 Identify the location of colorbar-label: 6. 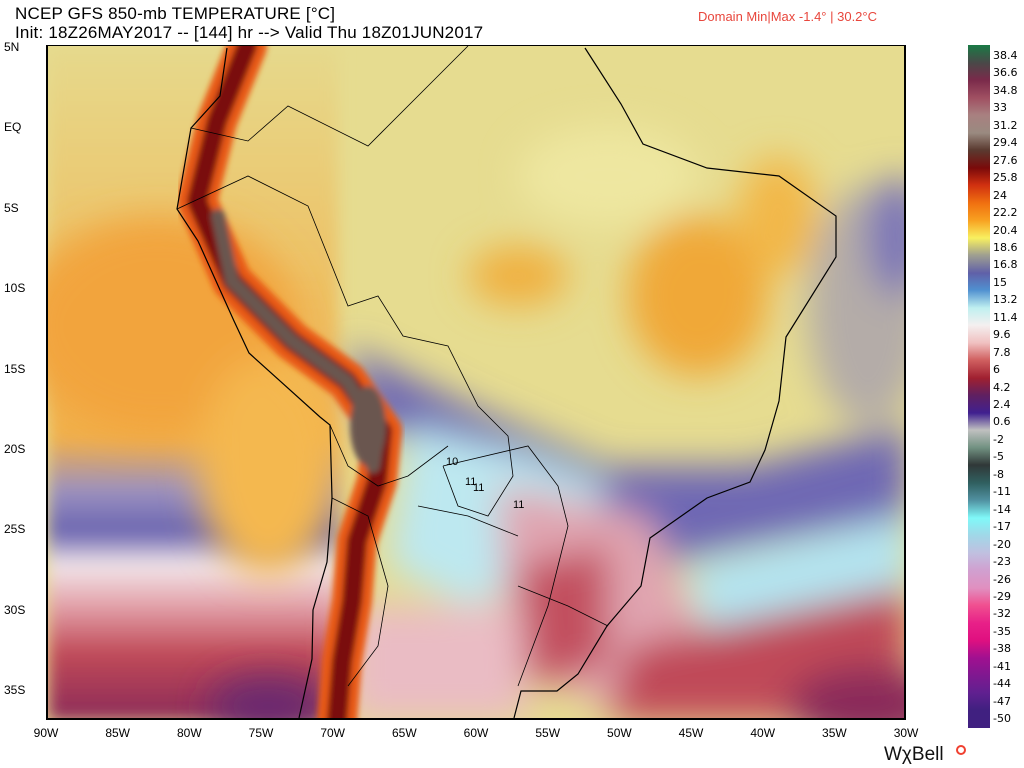
(996, 370).